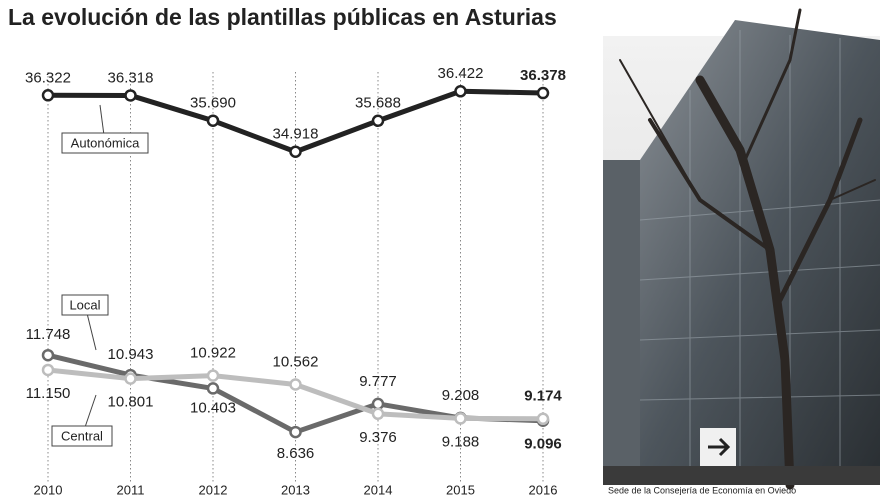 The image size is (880, 495). What do you see at coordinates (296, 453) in the screenshot?
I see `value-label: 8.636` at bounding box center [296, 453].